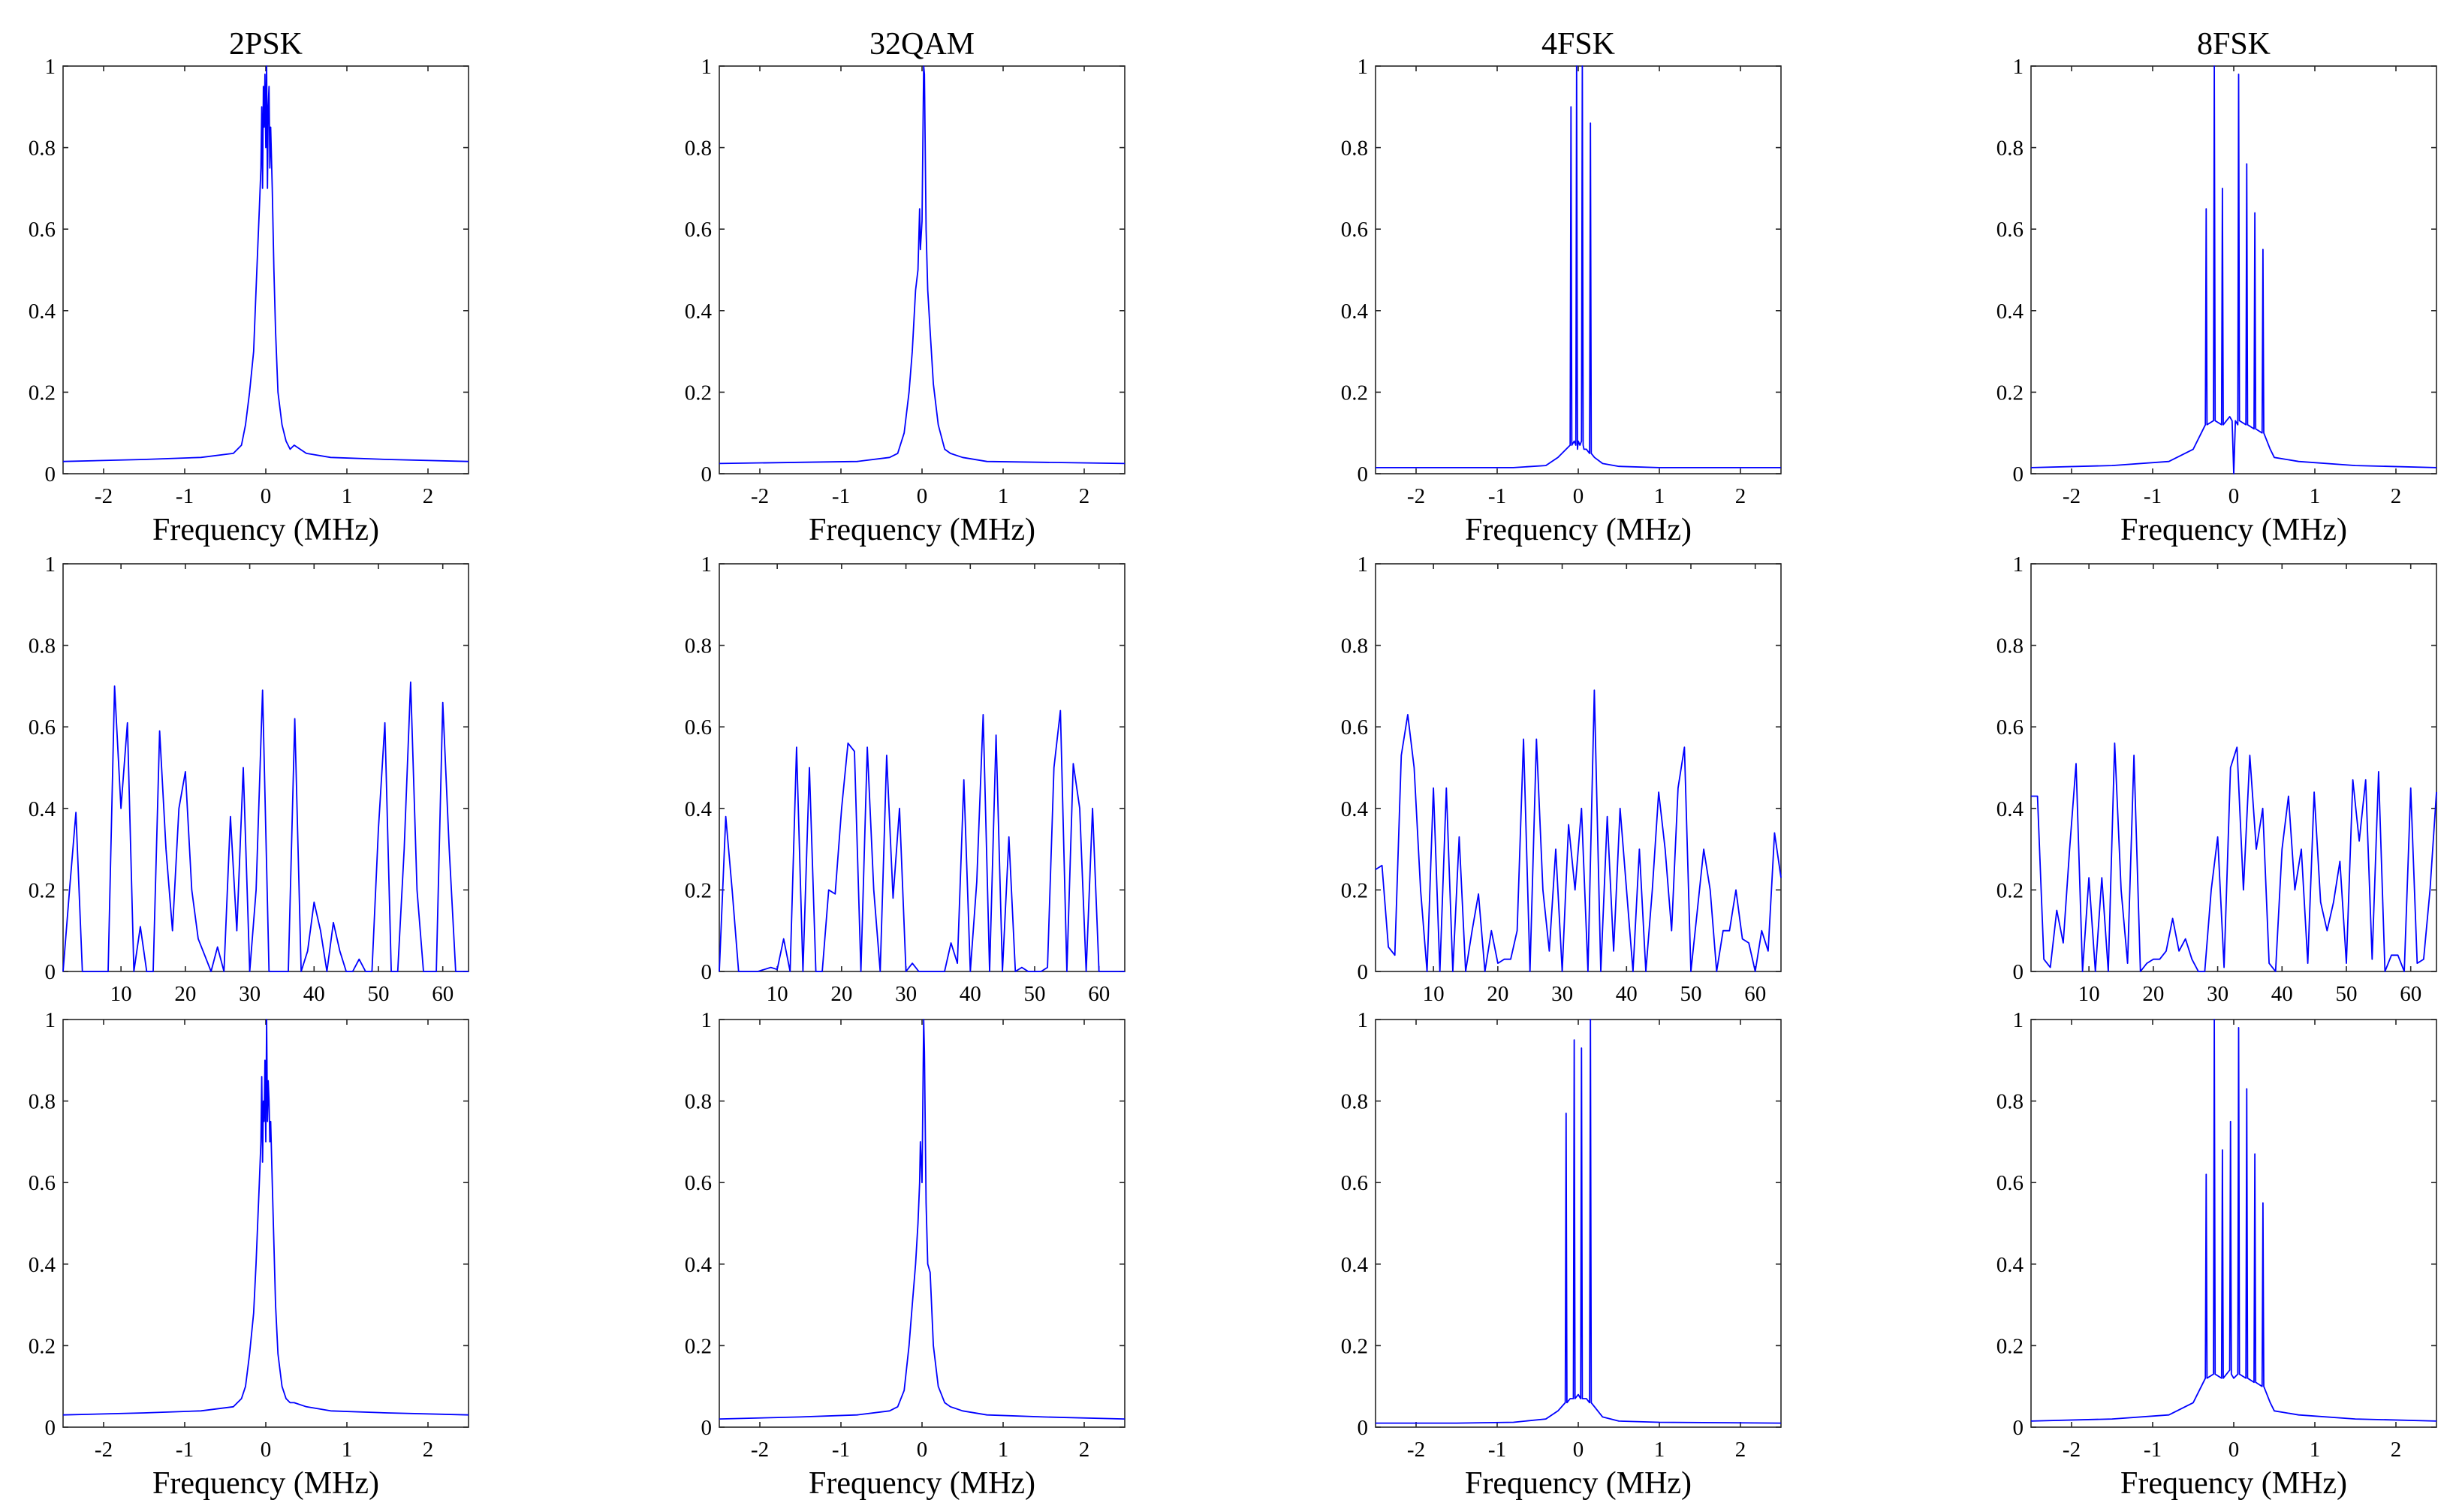 Image resolution: width=2459 pixels, height=1512 pixels. Describe the element at coordinates (1627, 994) in the screenshot. I see `x-tick-label: 40` at that location.